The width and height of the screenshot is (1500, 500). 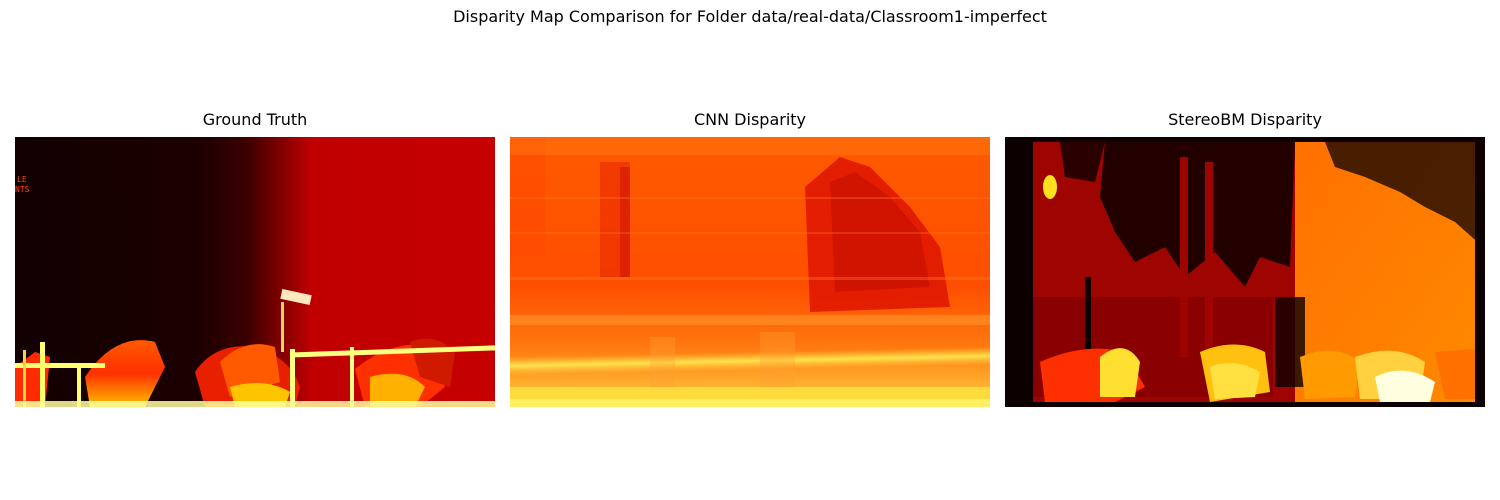 I want to click on railing-bar, so click(x=60, y=365).